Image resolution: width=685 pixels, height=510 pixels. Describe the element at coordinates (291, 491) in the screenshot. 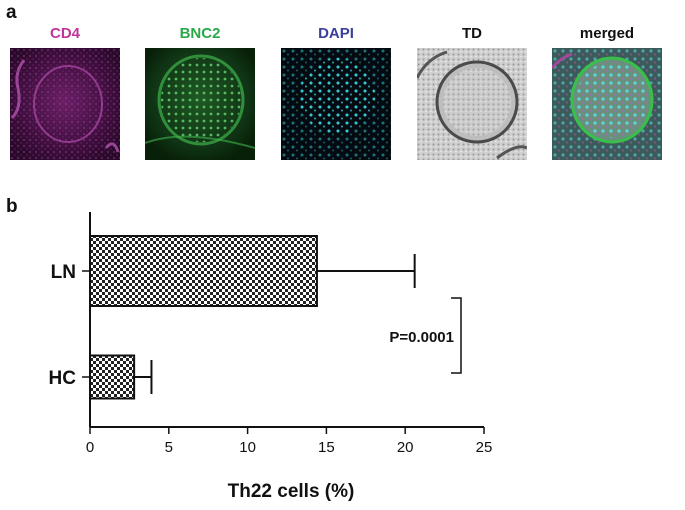

I see `x-axis-title: Th22 cells (%)` at that location.